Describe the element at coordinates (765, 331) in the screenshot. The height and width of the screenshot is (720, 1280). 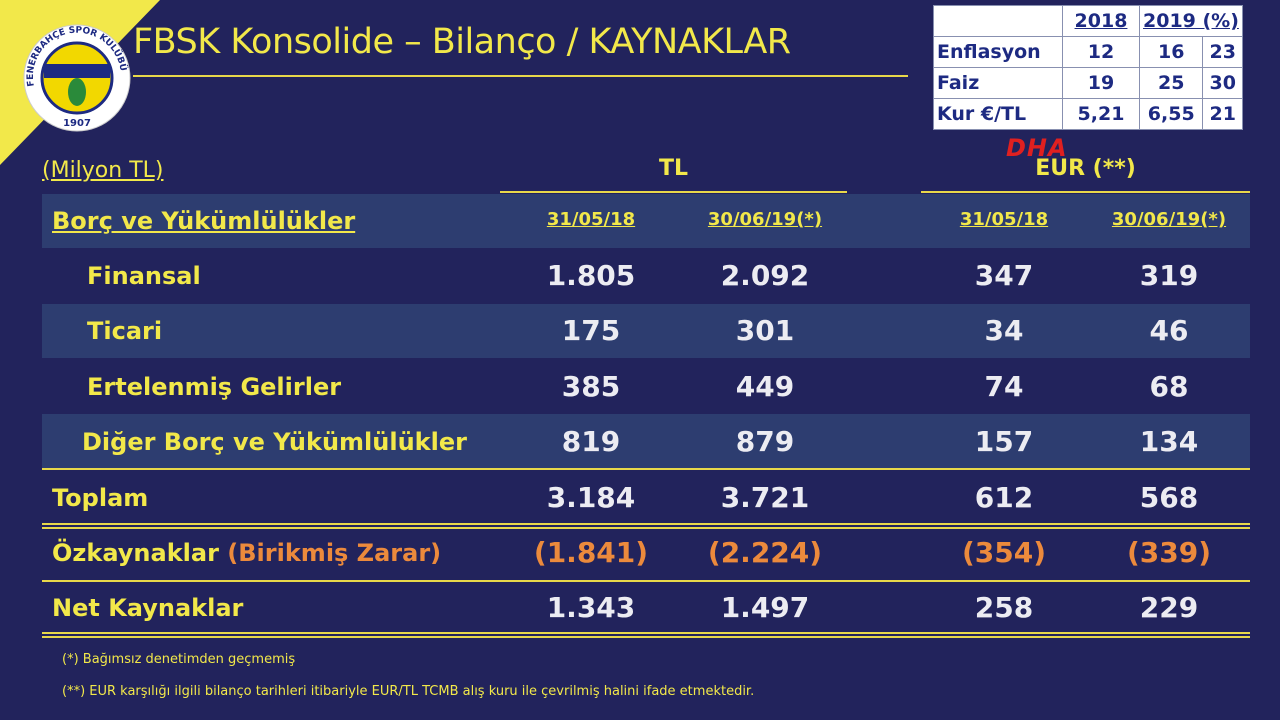
I see `cell-value: 301` at that location.